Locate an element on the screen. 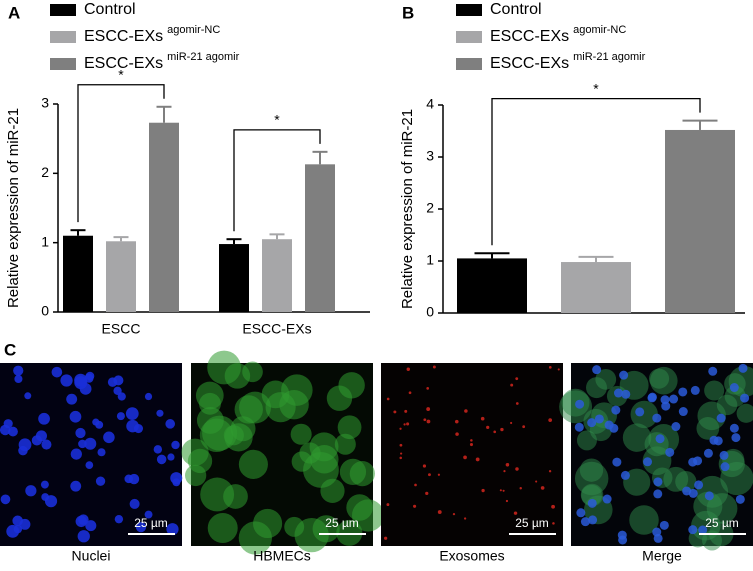  panel-label: B is located at coordinates (408, 12).